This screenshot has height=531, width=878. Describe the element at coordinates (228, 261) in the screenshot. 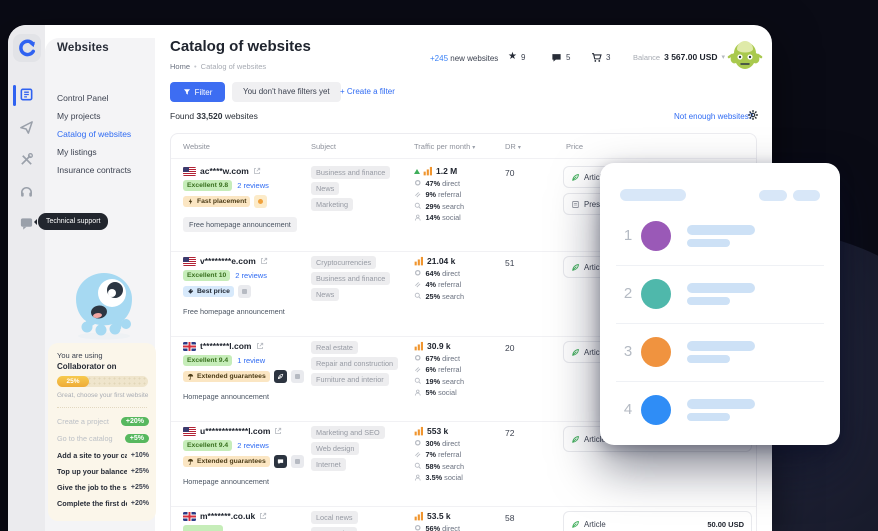

I see `website-domain: v********e.com` at that location.